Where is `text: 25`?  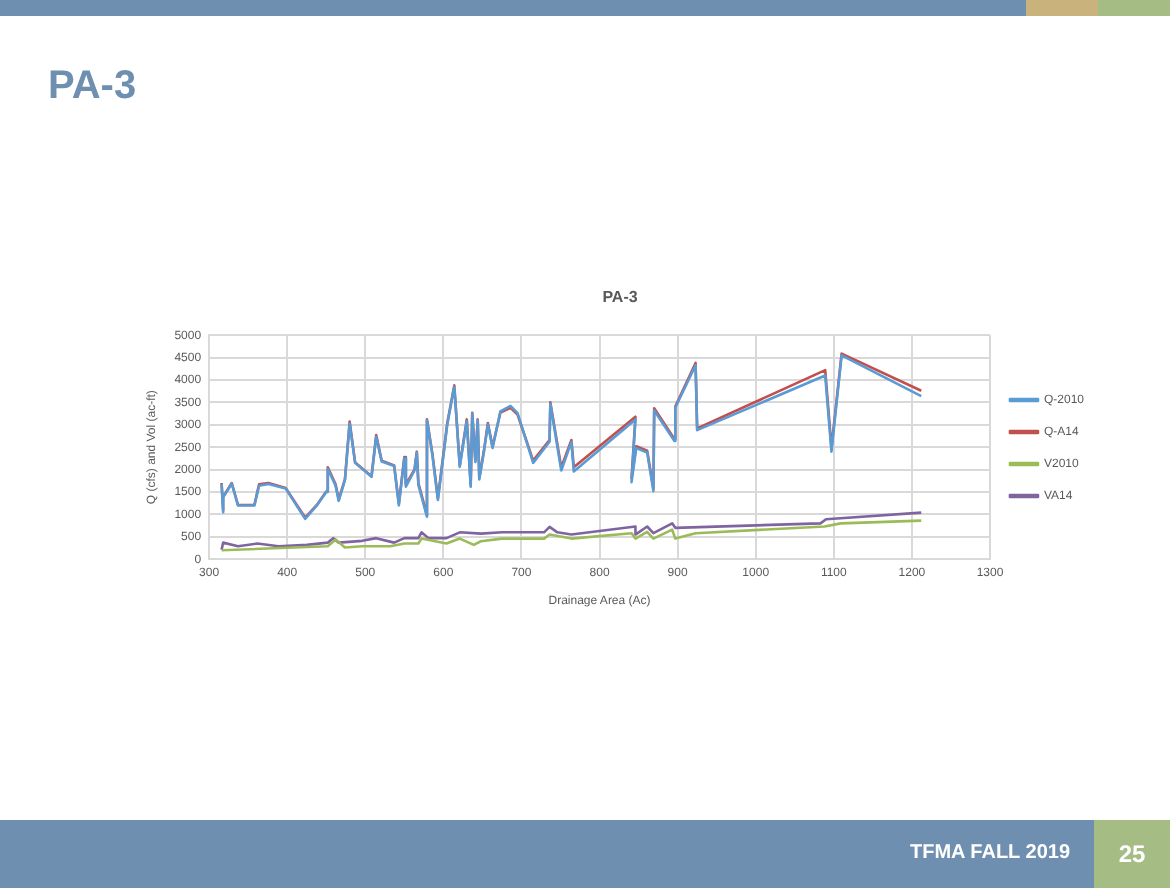 text: 25 is located at coordinates (1132, 854).